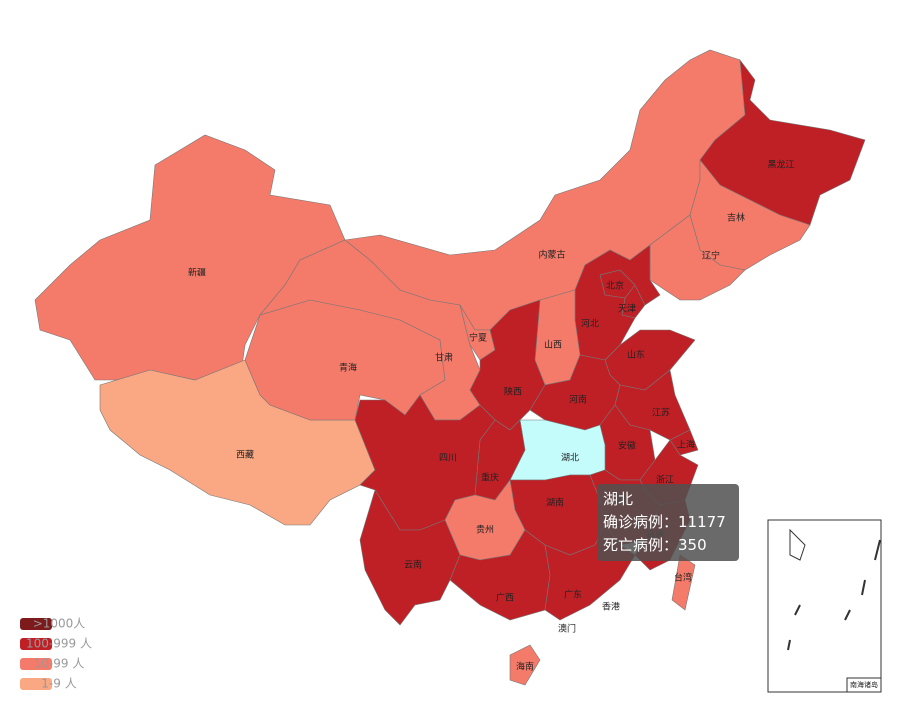 The width and height of the screenshot is (897, 717). Describe the element at coordinates (627, 446) in the screenshot. I see `province-label: 安徽` at that location.